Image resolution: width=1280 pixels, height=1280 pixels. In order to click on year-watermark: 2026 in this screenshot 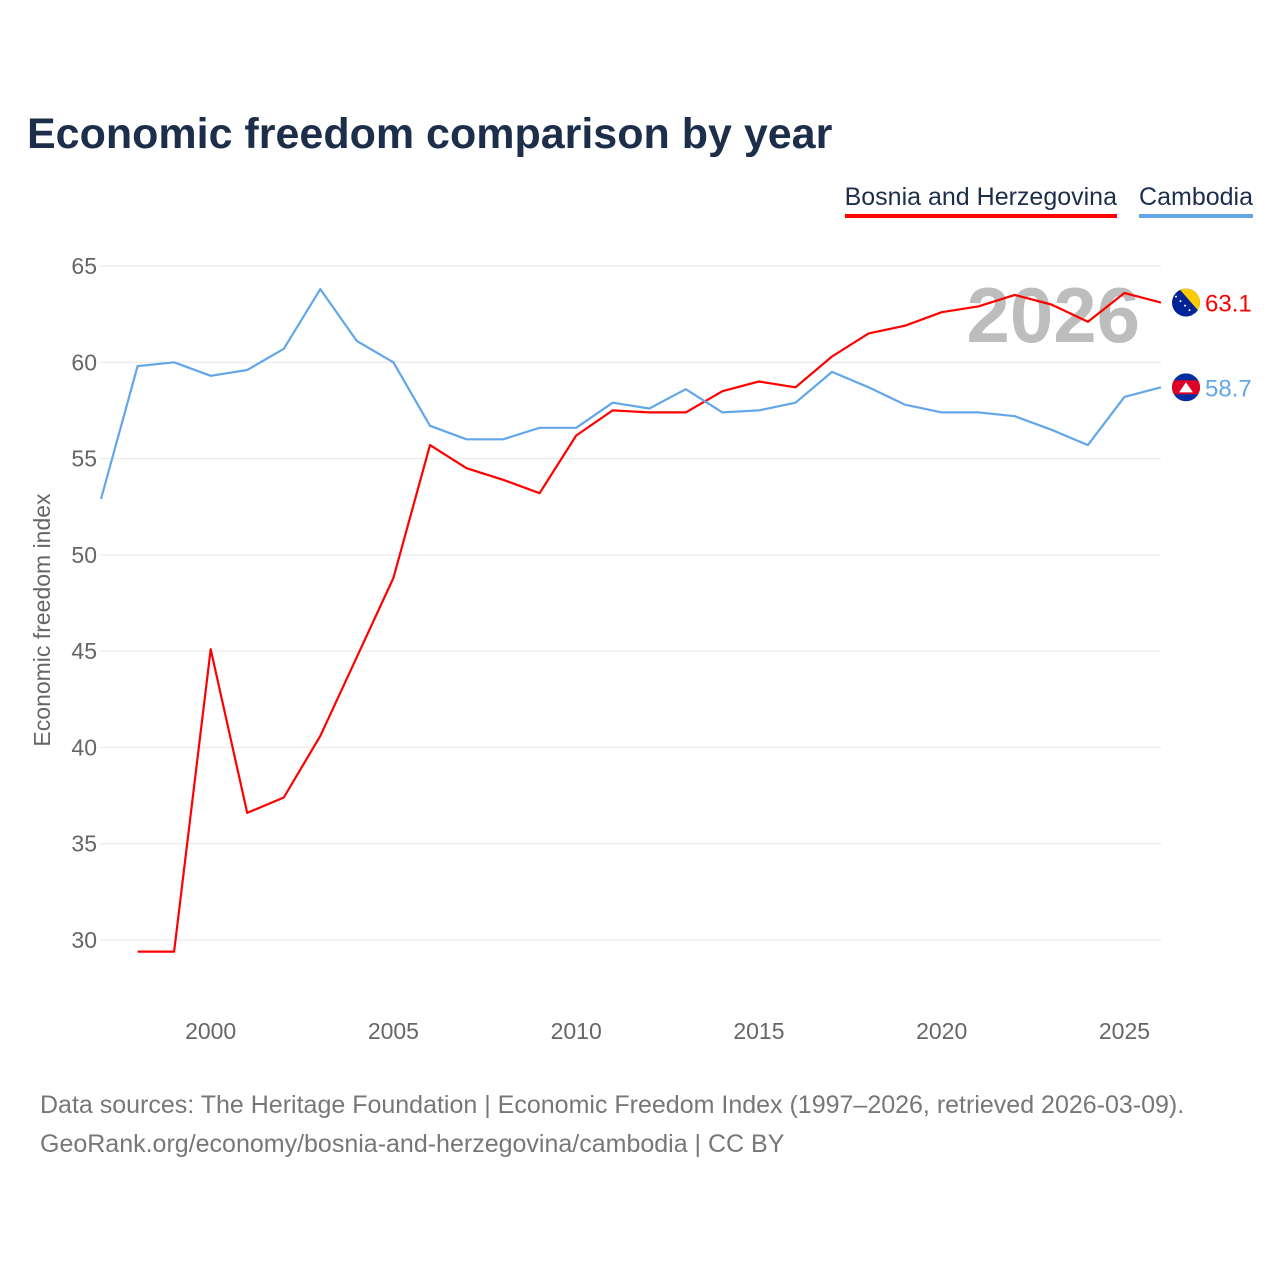, I will do `click(1053, 315)`.